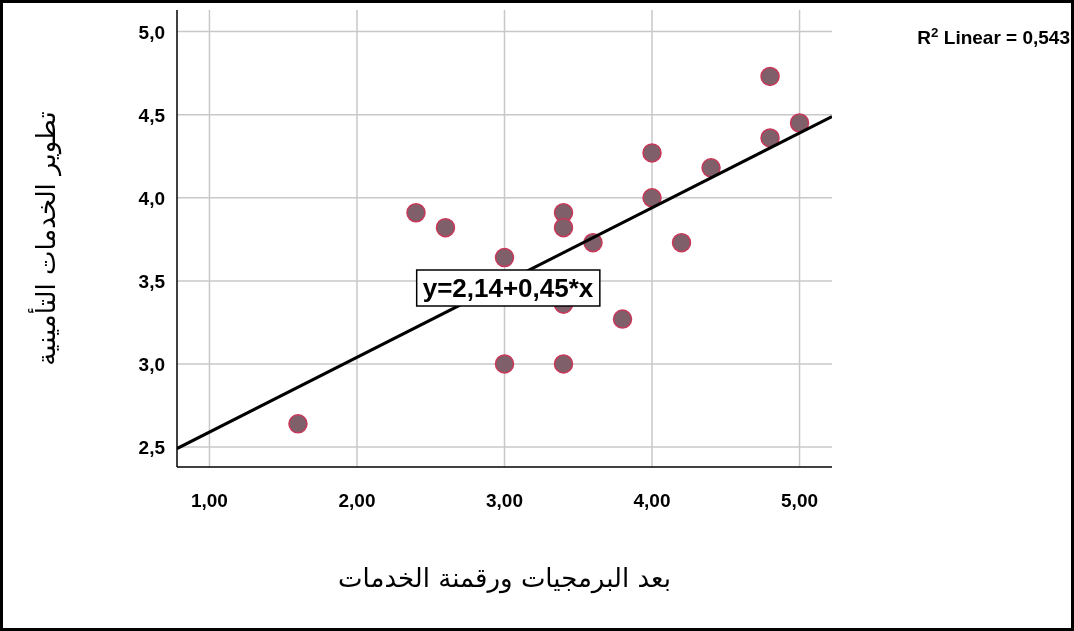 The width and height of the screenshot is (1074, 631). I want to click on x-axis-title: بعد البرمجيات ورقمنة الخدمات, so click(504, 578).